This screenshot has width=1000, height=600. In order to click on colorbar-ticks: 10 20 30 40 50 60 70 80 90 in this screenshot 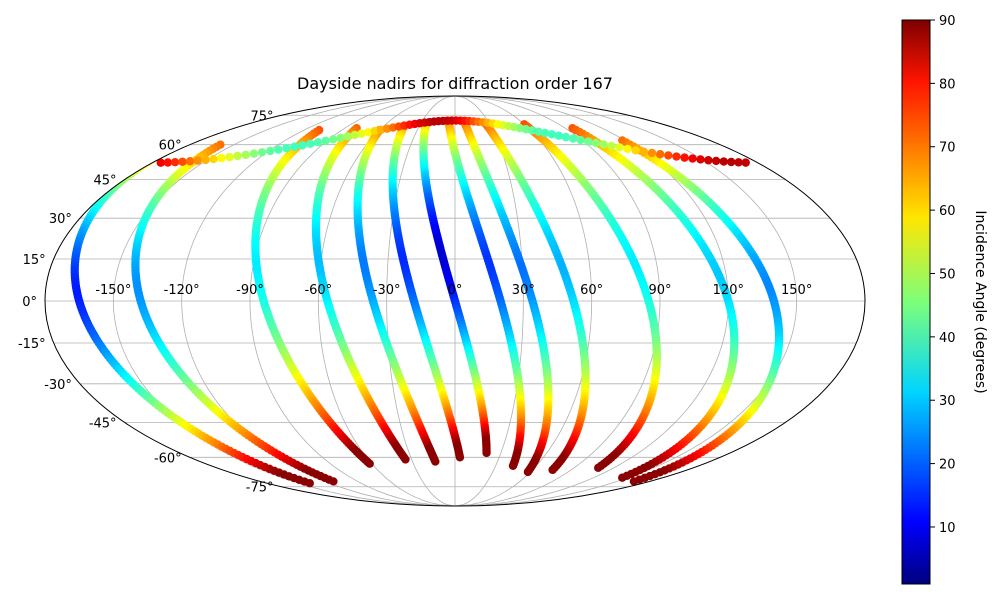, I will do `click(943, 275)`.